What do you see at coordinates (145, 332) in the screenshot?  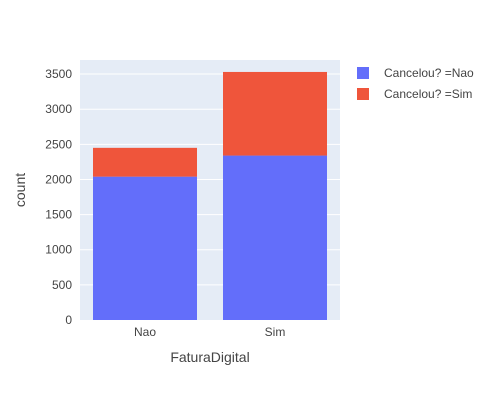 I see `x-tick-label: Nao` at bounding box center [145, 332].